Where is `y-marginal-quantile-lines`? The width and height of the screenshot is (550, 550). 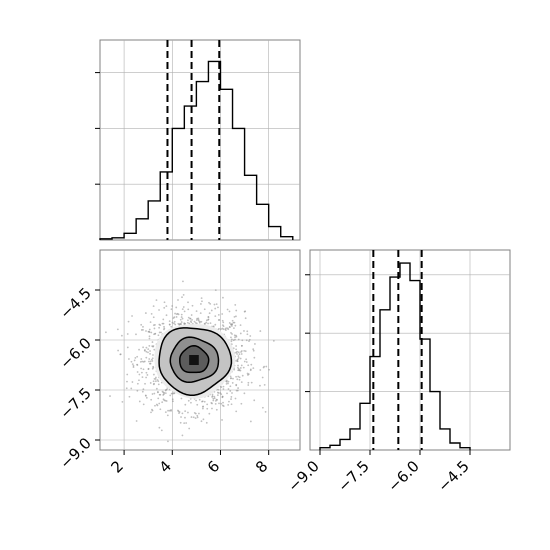 y-marginal-quantile-lines is located at coordinates (397, 350).